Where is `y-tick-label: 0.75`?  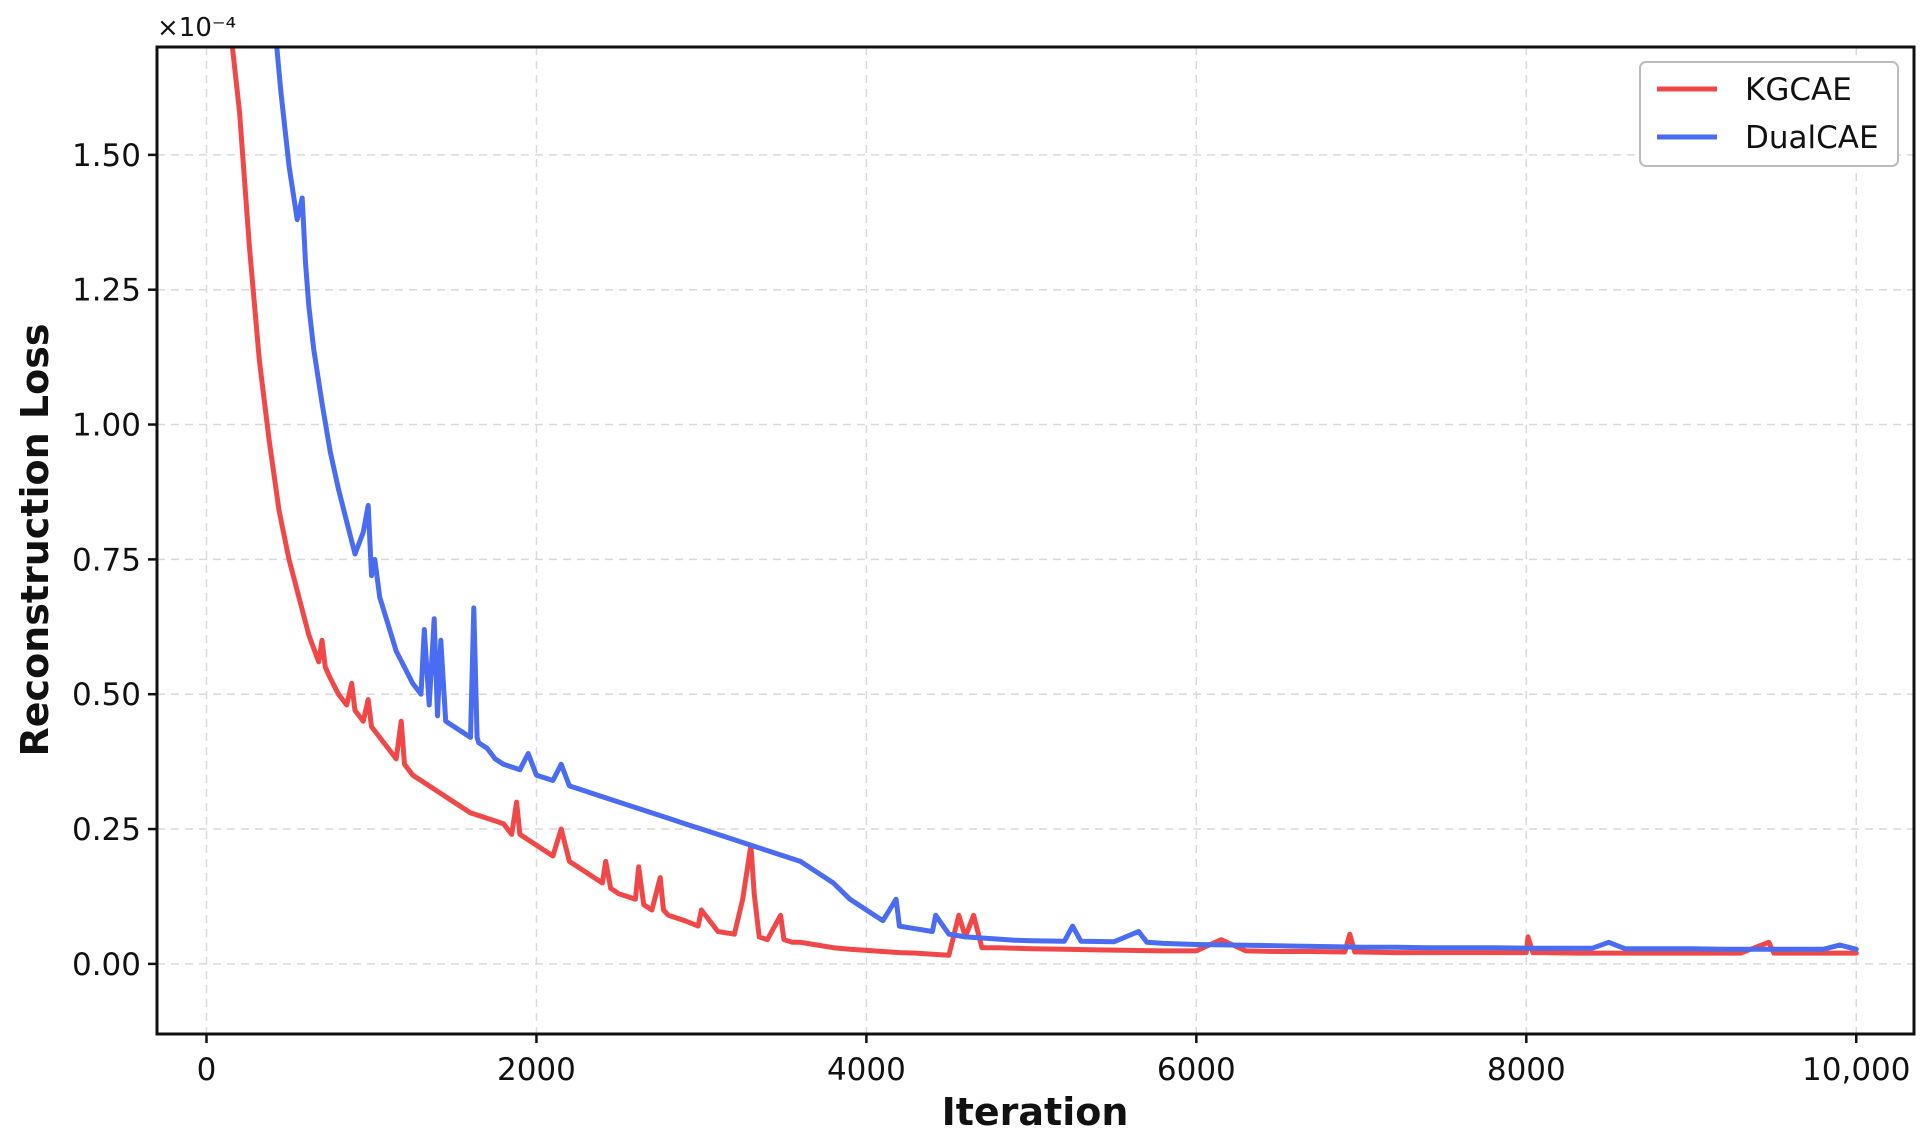
y-tick-label: 0.75 is located at coordinates (106, 560).